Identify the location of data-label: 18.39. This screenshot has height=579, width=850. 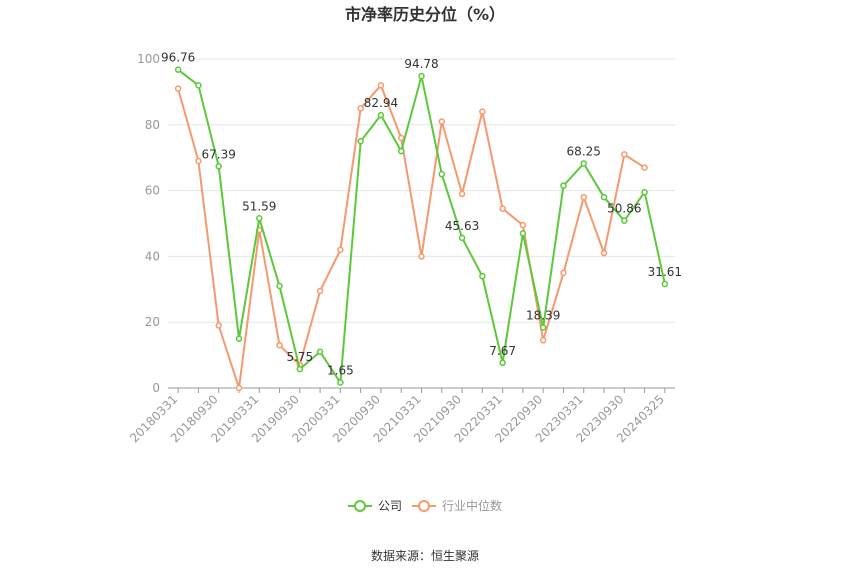
(543, 315).